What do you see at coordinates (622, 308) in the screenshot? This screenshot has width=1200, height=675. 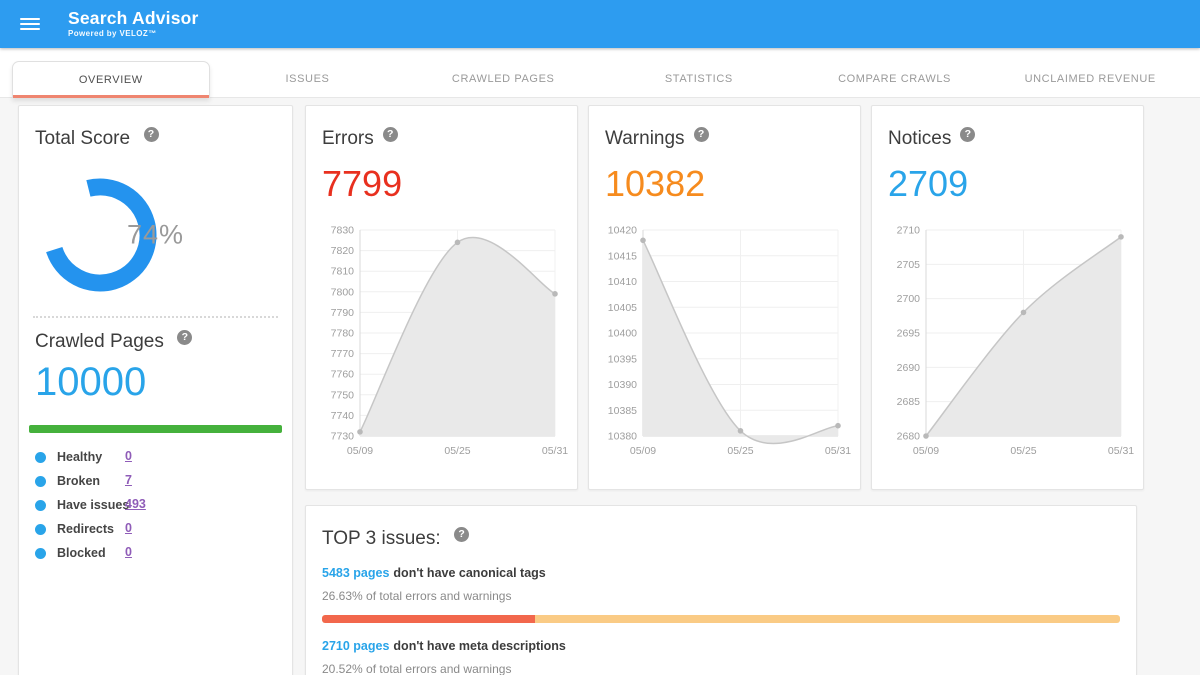 I see `svg-text: 10405` at bounding box center [622, 308].